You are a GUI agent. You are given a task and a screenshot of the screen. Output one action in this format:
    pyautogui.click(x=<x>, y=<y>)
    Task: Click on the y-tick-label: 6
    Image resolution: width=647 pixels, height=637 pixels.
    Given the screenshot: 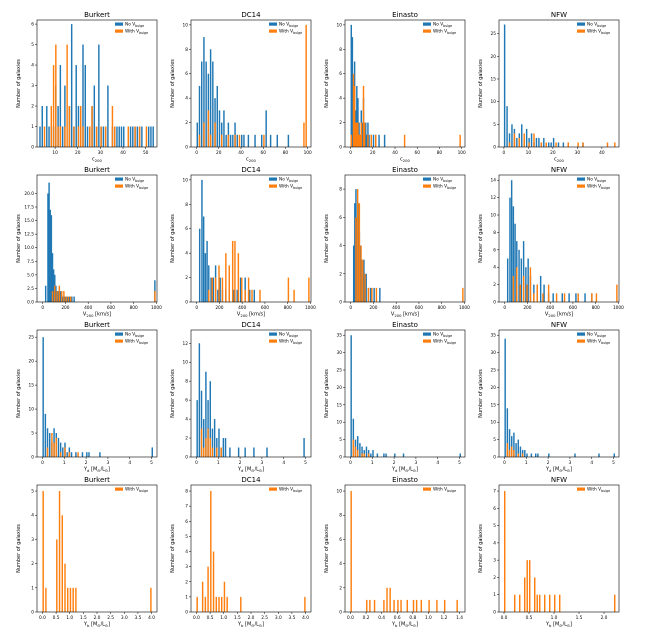 What is the action you would take?
    pyautogui.click(x=340, y=218)
    